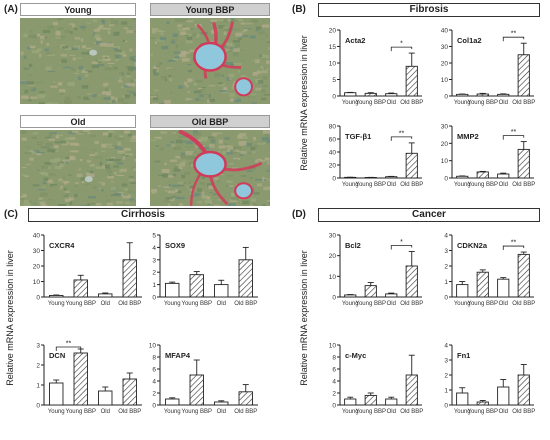  What do you see at coordinates (210, 61) in the screenshot?
I see `histology-image-young-bbp` at bounding box center [210, 61].